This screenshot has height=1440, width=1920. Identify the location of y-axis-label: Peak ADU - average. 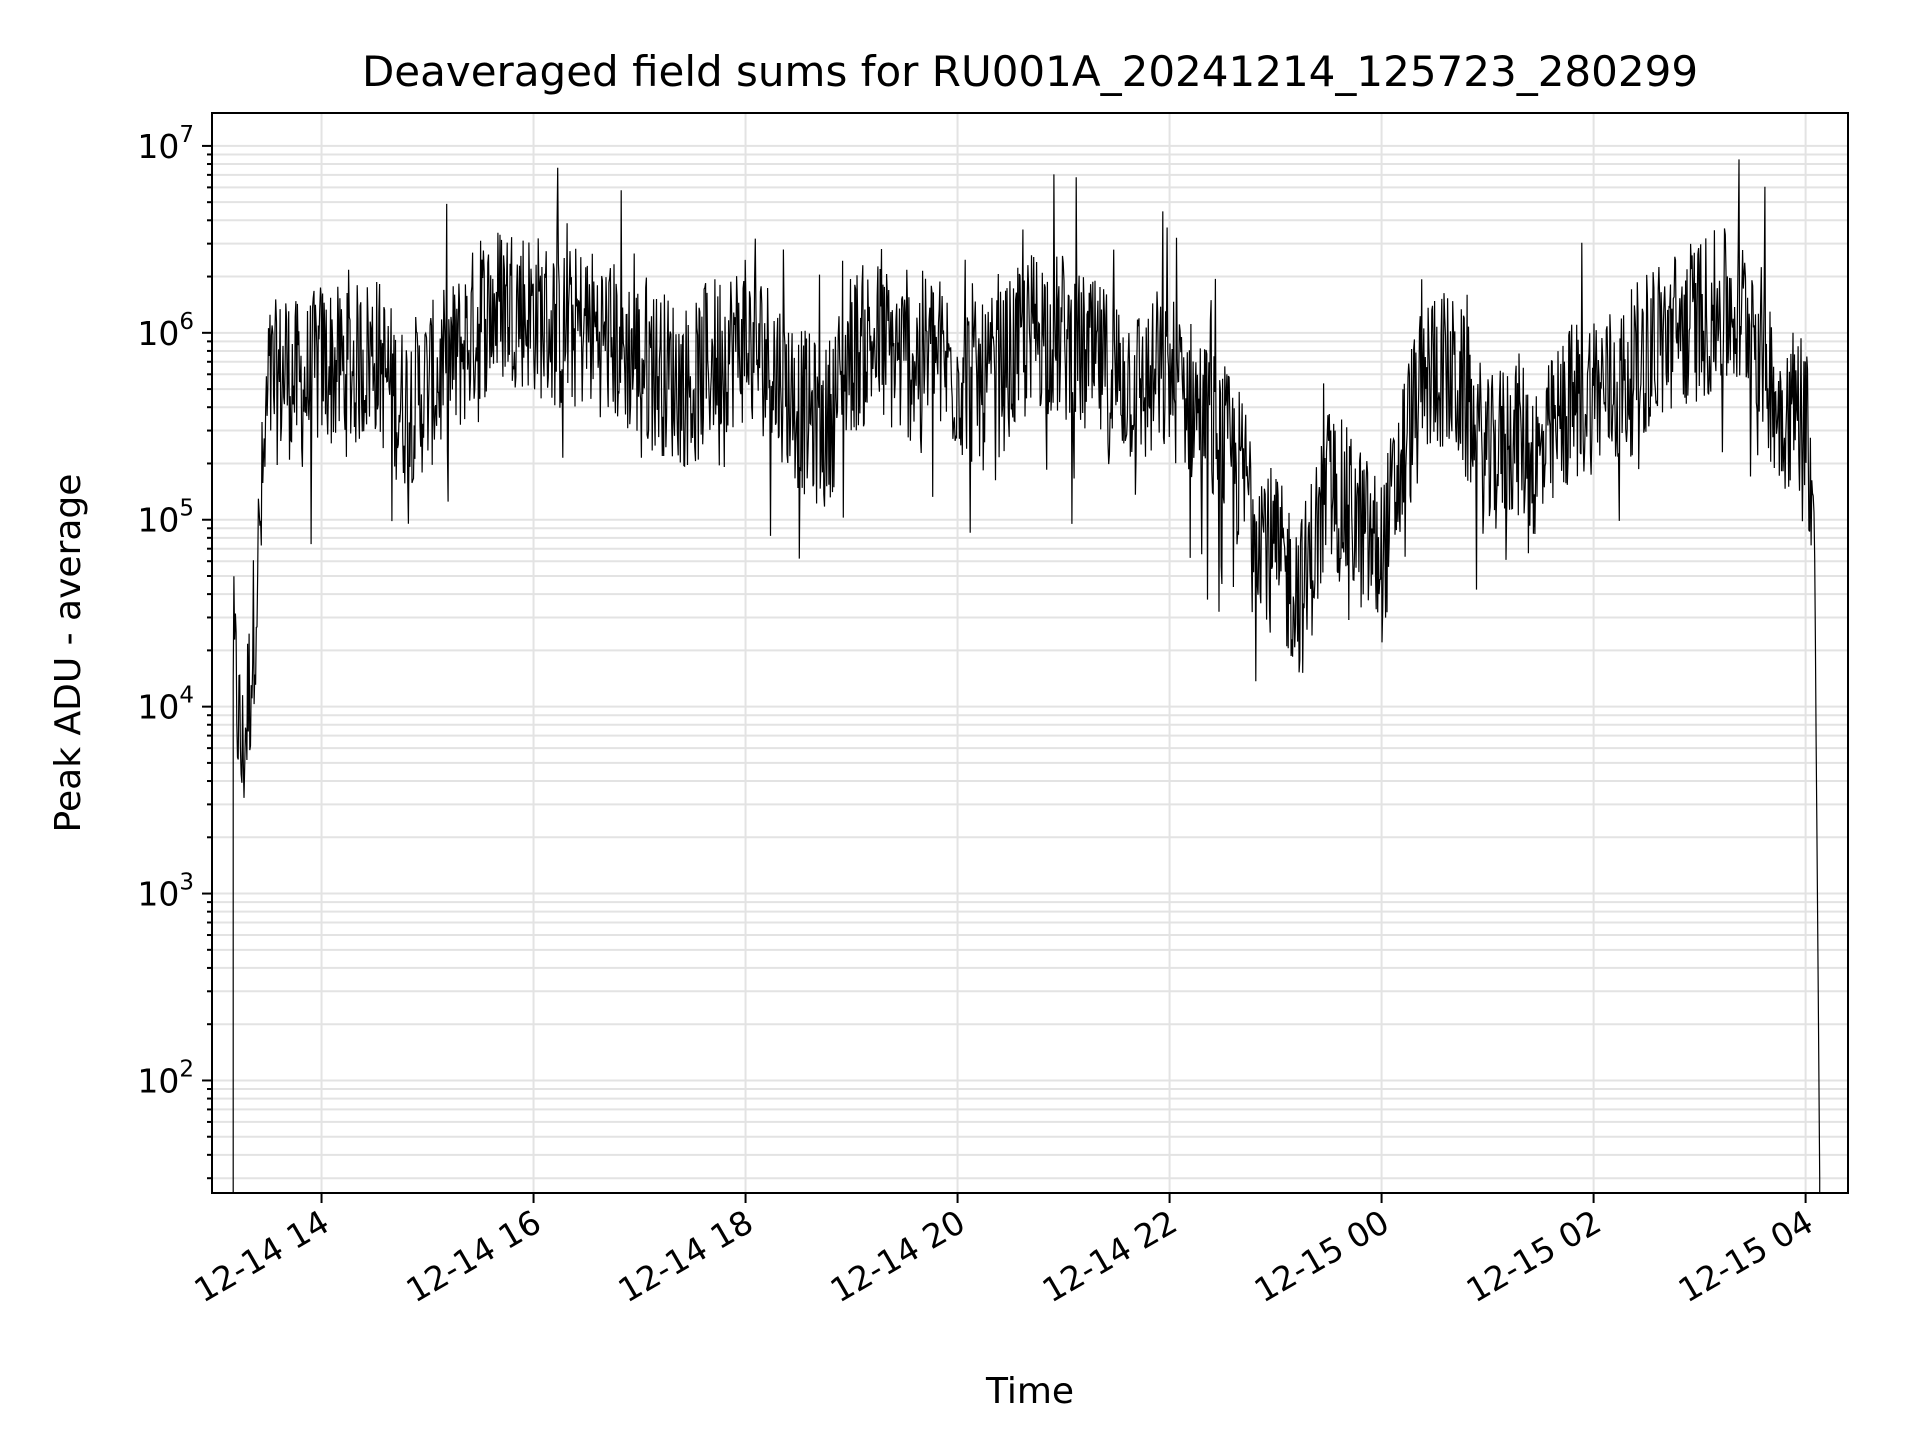
(68, 653).